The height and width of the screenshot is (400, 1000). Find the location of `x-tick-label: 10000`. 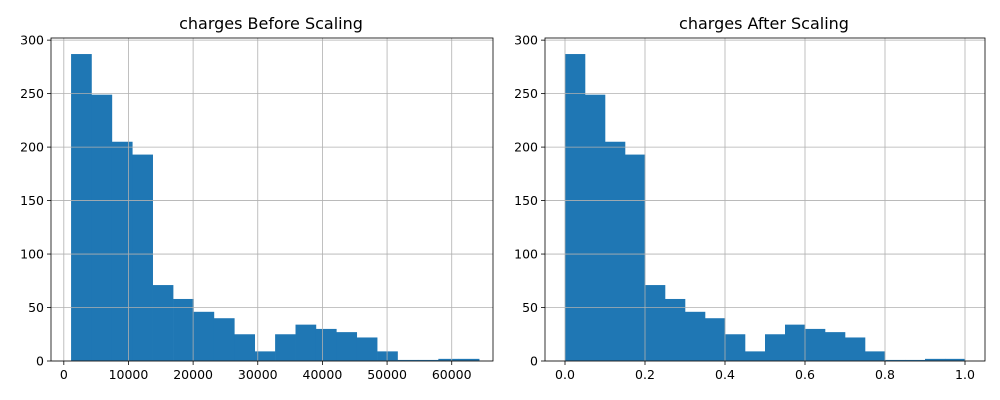

x-tick-label: 10000 is located at coordinates (129, 374).